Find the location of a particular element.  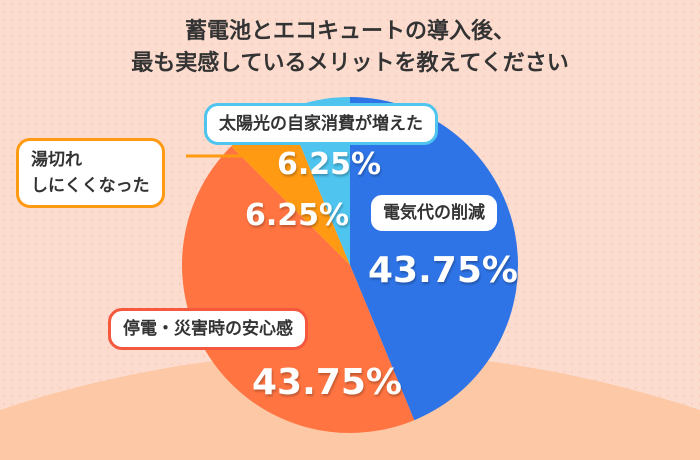

label-hot-water-line-1: 湯切れ is located at coordinates (56, 160).